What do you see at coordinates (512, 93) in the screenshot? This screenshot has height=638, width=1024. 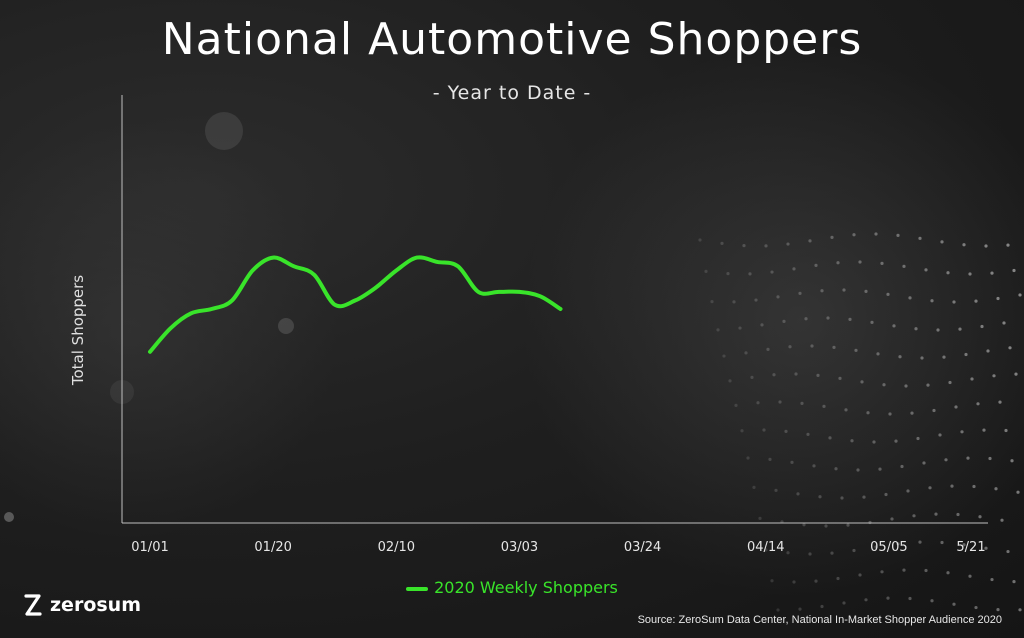 I see `chart-subtitle: - Year to Date -` at bounding box center [512, 93].